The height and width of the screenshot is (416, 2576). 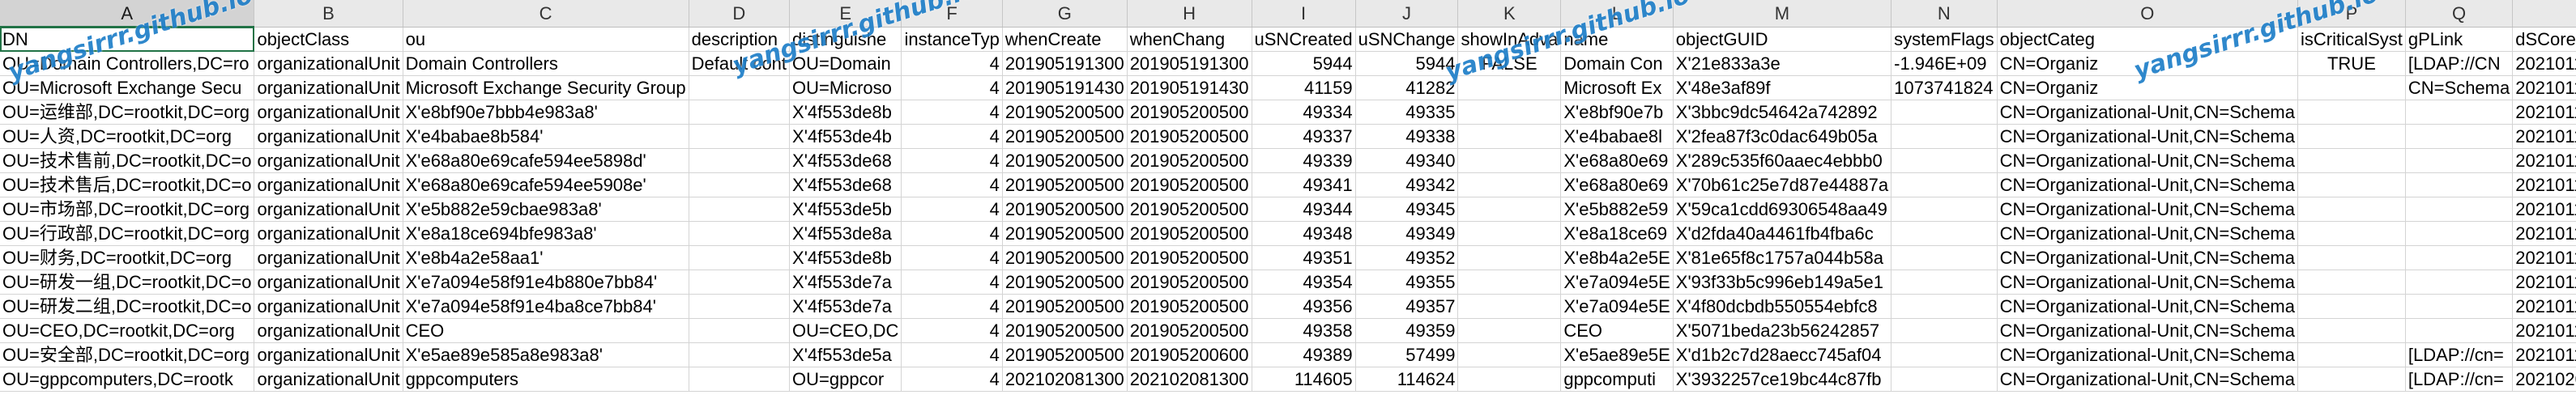 I want to click on grid-cell: CN=Organiz, so click(x=2147, y=87).